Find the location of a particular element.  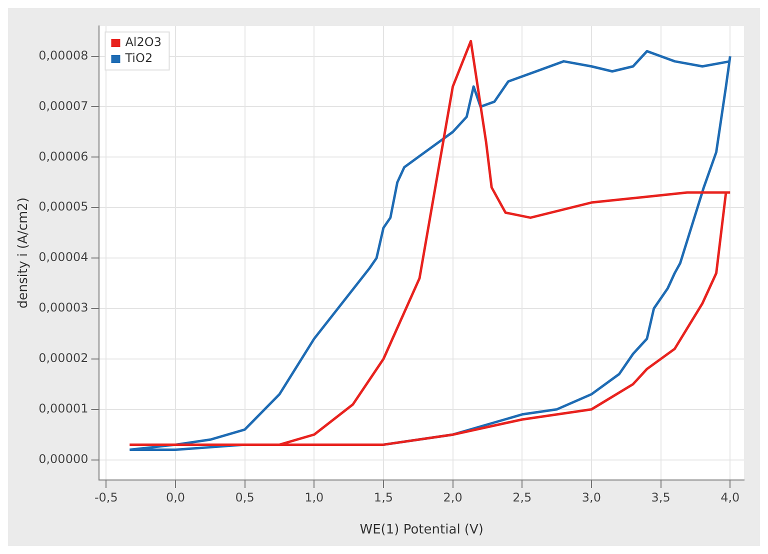

y-tick-label: 0,00008 is located at coordinates (63, 55).